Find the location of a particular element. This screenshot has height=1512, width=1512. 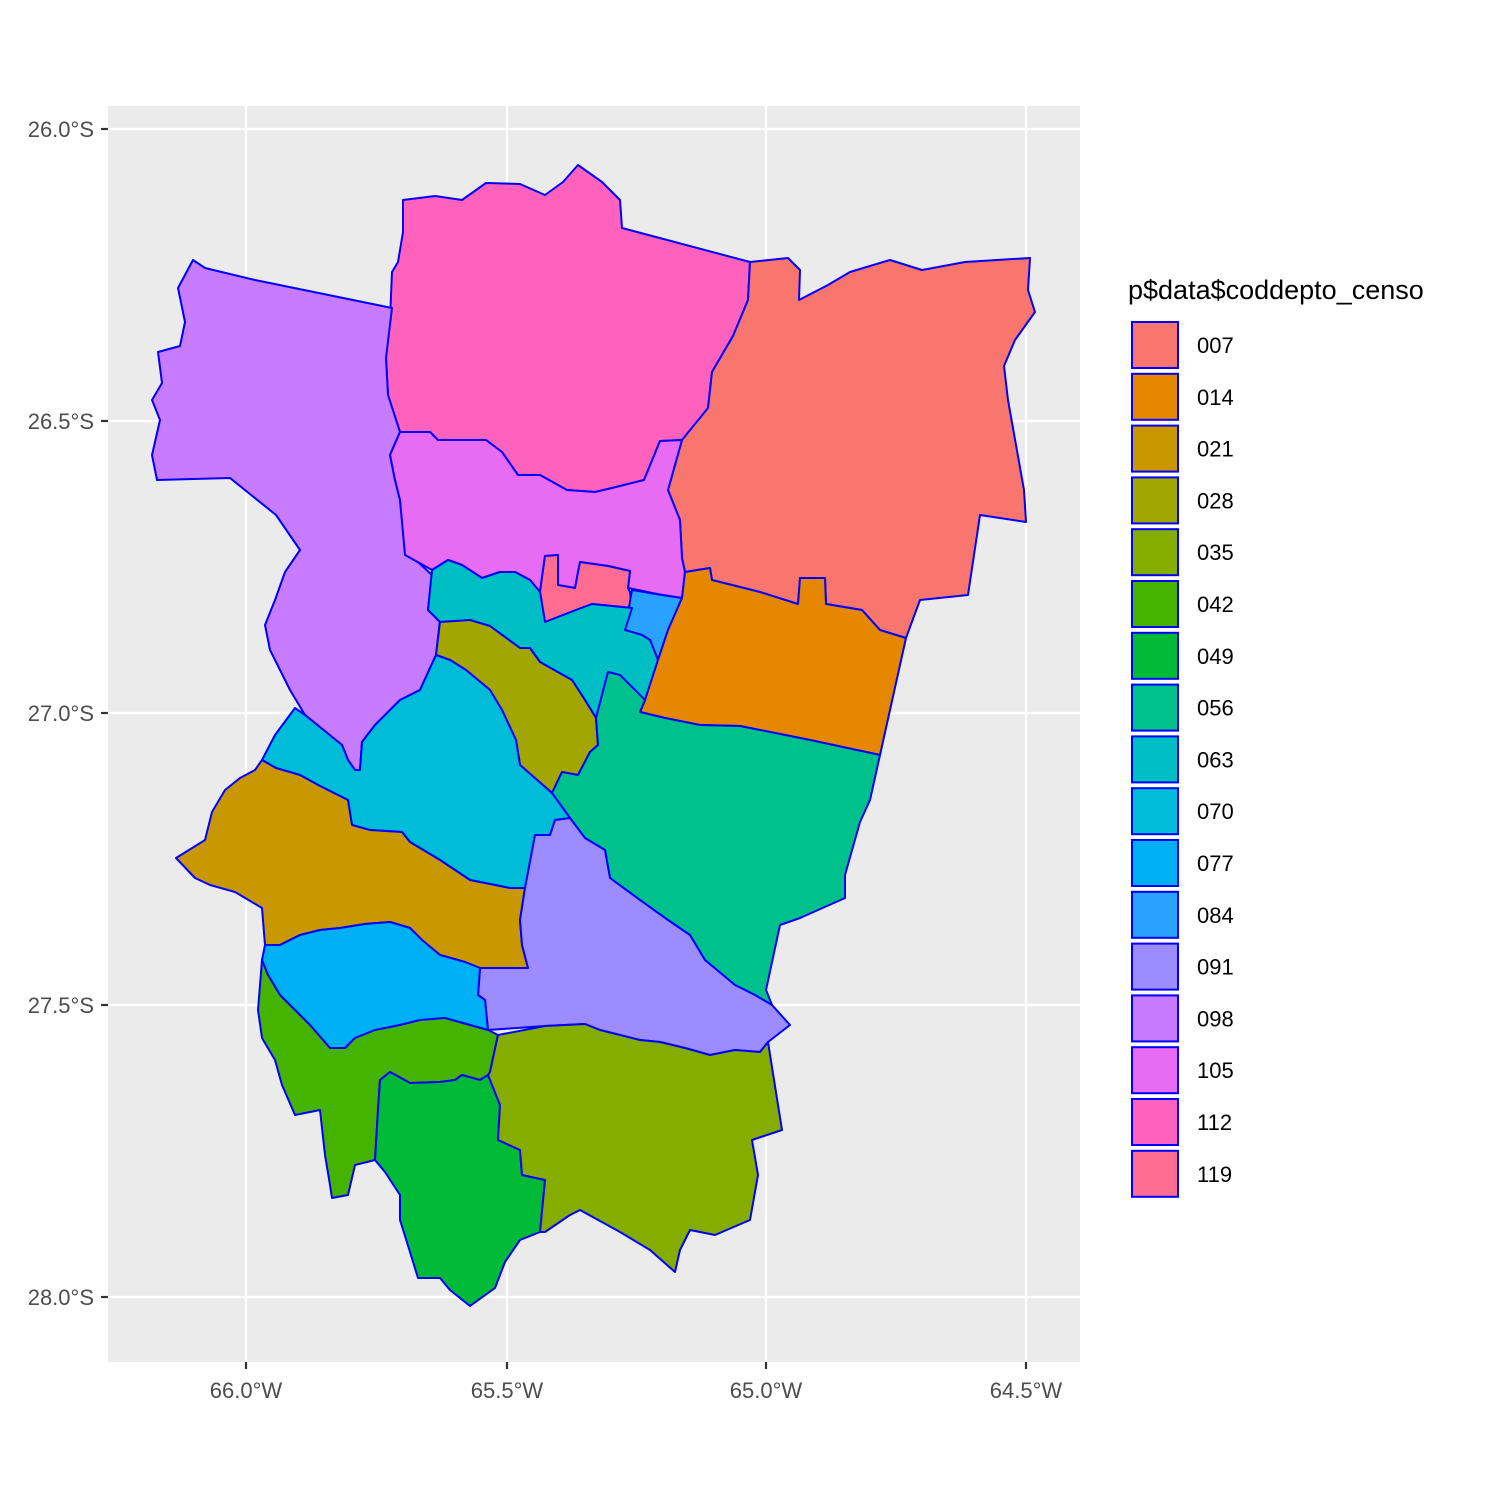

y-tick-label: 26.0°S is located at coordinates (61, 129).